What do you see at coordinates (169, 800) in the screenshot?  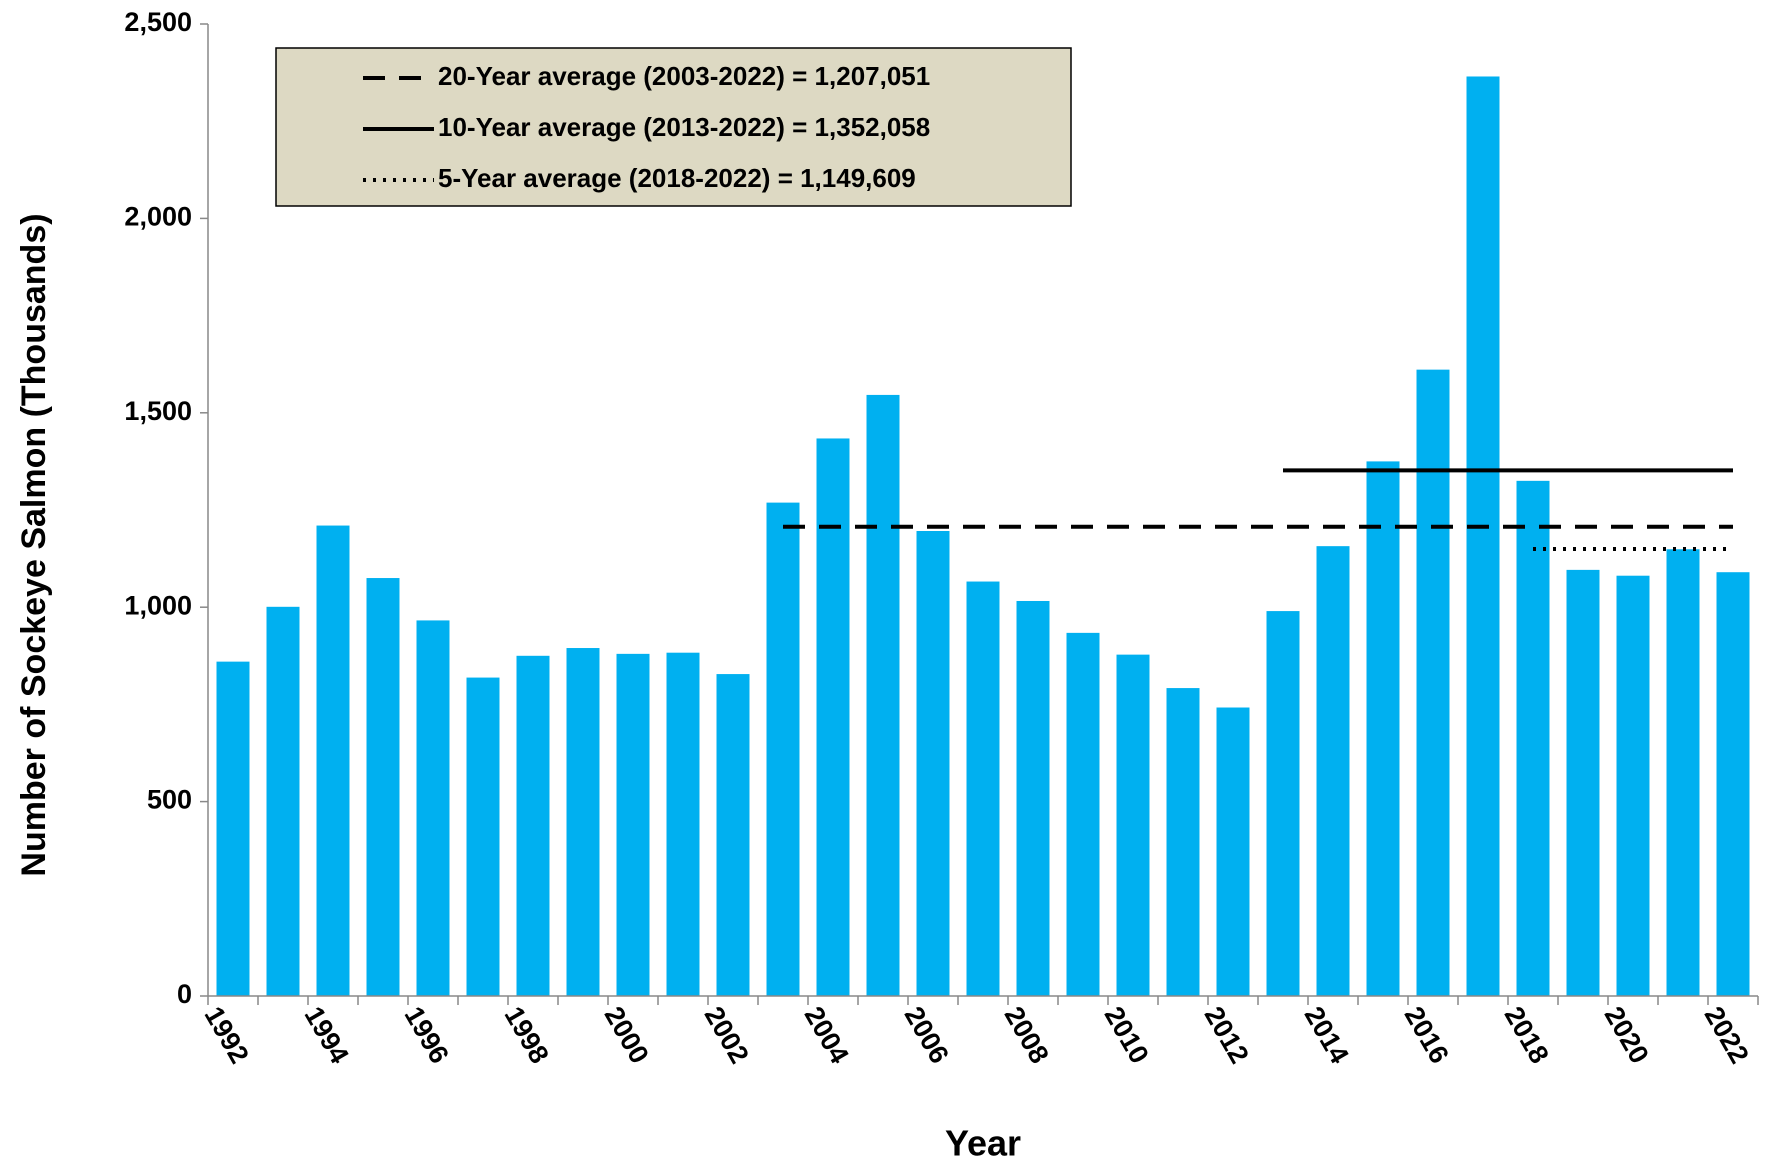 I see `y-tick-label: 500` at bounding box center [169, 800].